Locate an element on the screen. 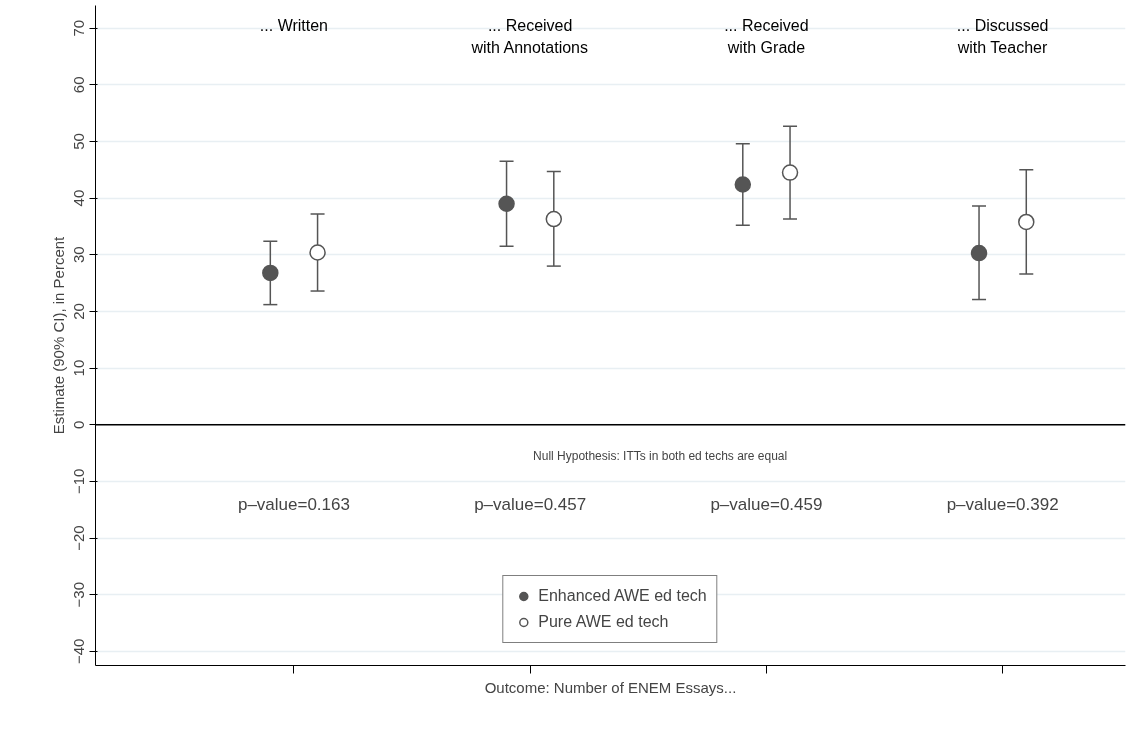 This screenshot has width=1135, height=730. x-tick-label: ... Discussed with Teacher is located at coordinates (1002, 36).